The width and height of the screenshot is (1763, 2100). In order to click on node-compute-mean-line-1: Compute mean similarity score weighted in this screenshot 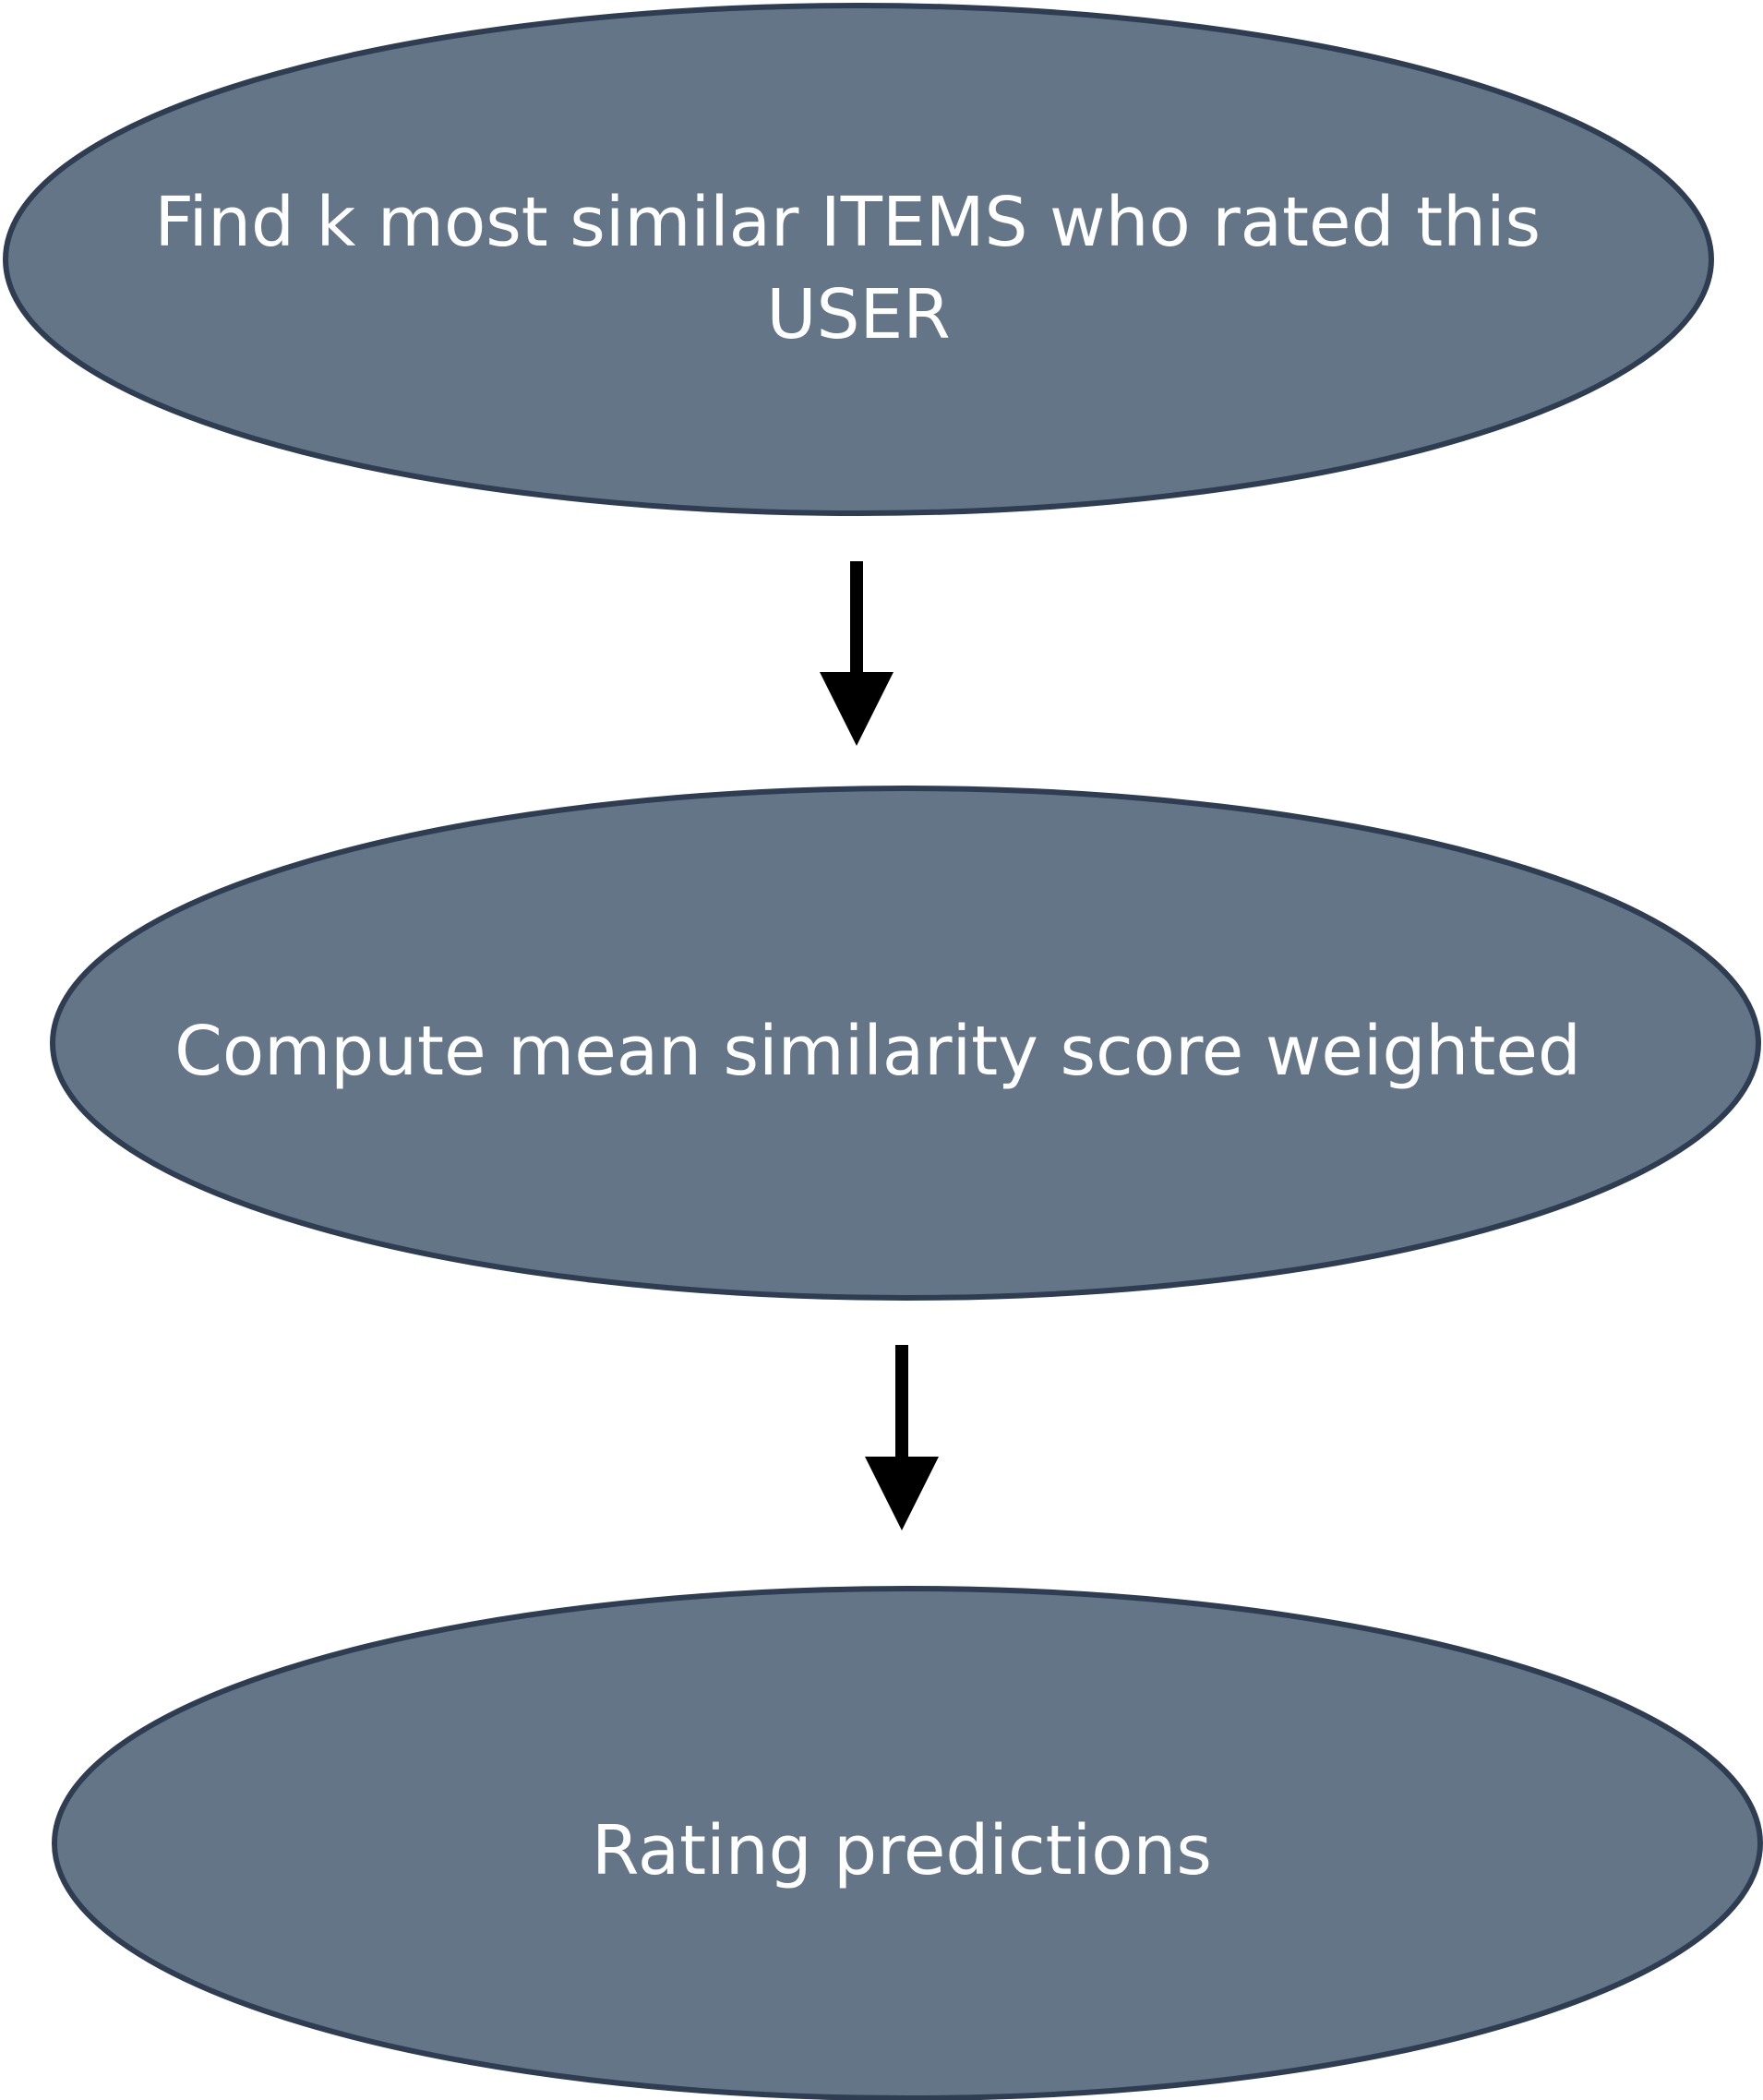, I will do `click(877, 1051)`.